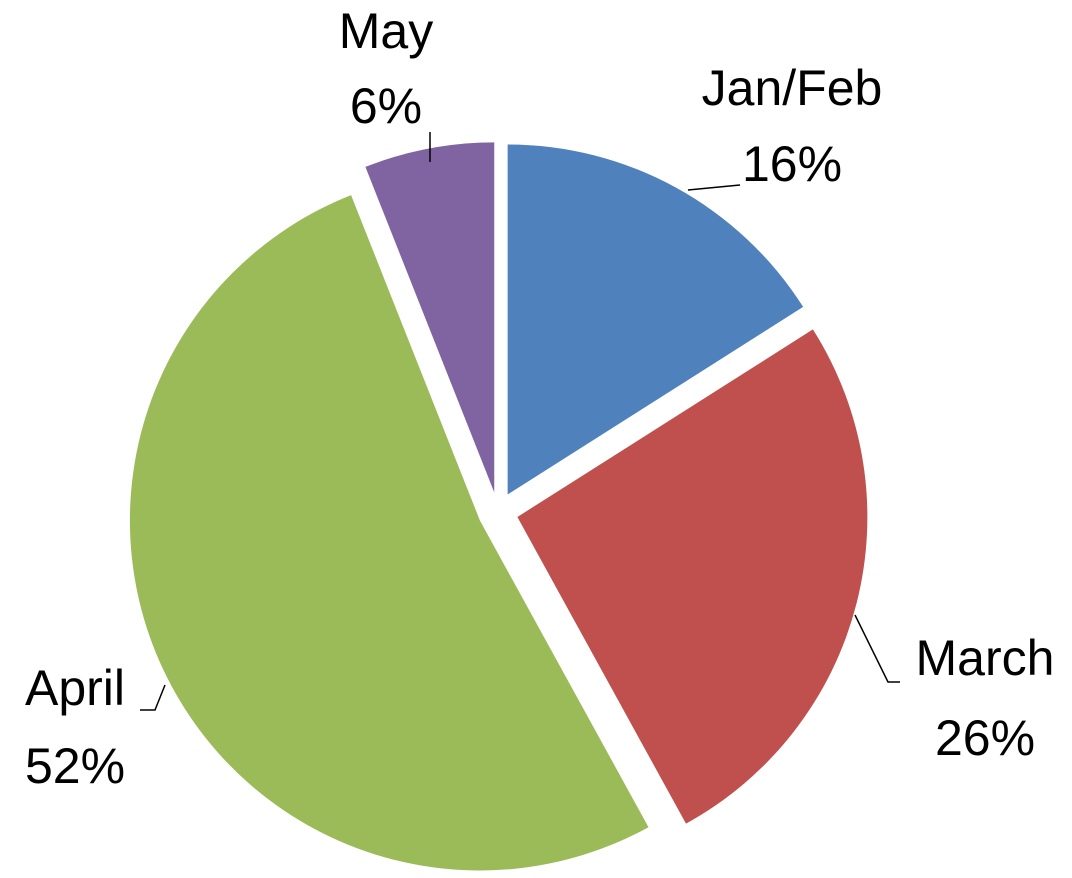 Image resolution: width=1072 pixels, height=878 pixels. Describe the element at coordinates (985, 658) in the screenshot. I see `slice-label: March` at that location.